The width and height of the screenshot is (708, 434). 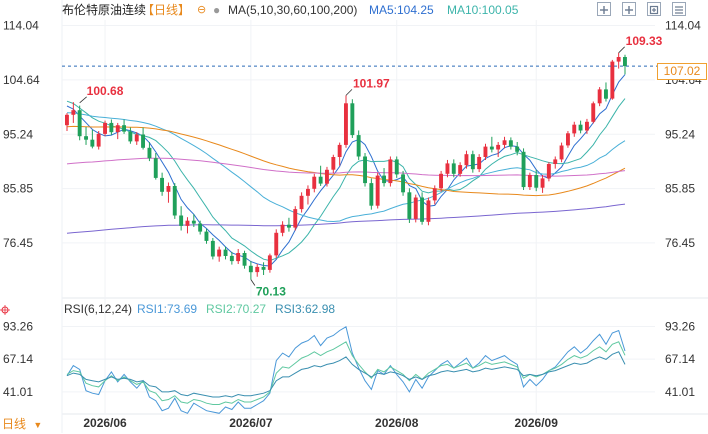 I want to click on fit-icon, so click(x=654, y=9).